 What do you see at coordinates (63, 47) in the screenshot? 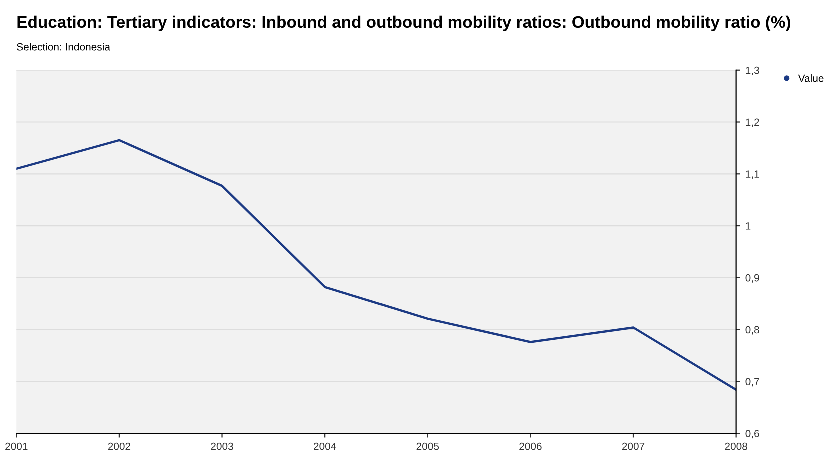
I see `chart-subtitle: Selection: Indonesia` at bounding box center [63, 47].